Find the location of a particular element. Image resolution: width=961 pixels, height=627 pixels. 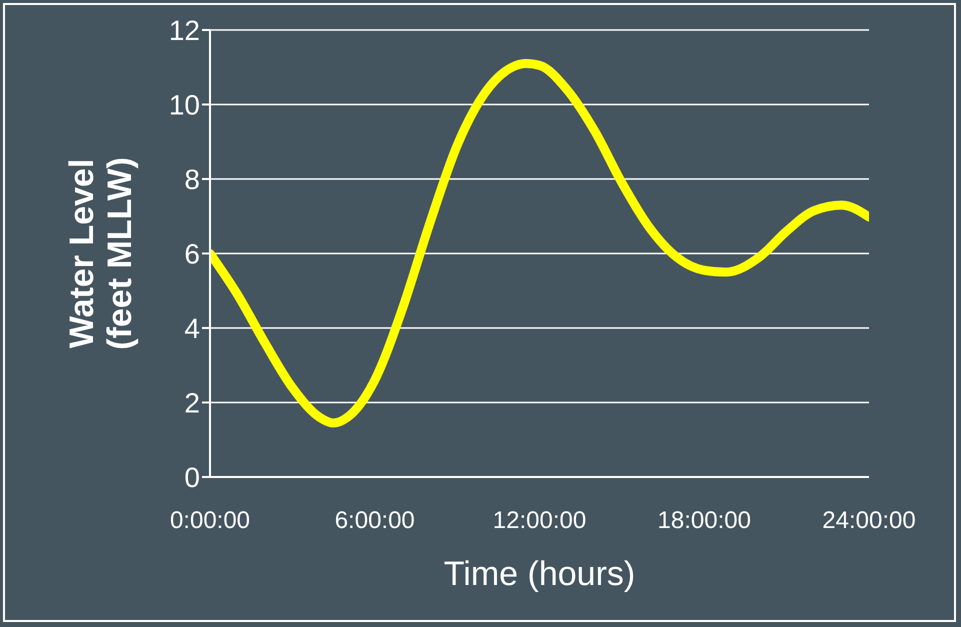

y-tick-label: 2 is located at coordinates (192, 402).